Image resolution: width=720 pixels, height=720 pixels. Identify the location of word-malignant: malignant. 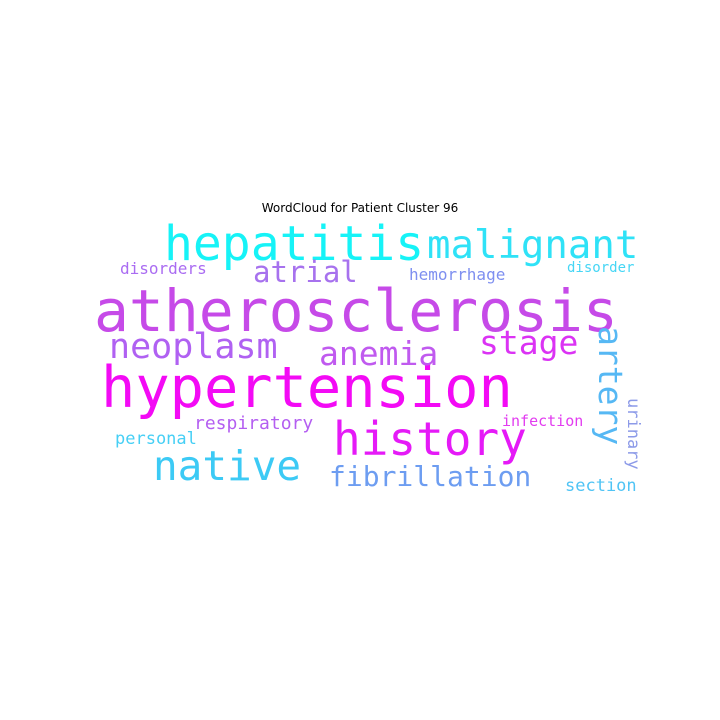
(533, 245).